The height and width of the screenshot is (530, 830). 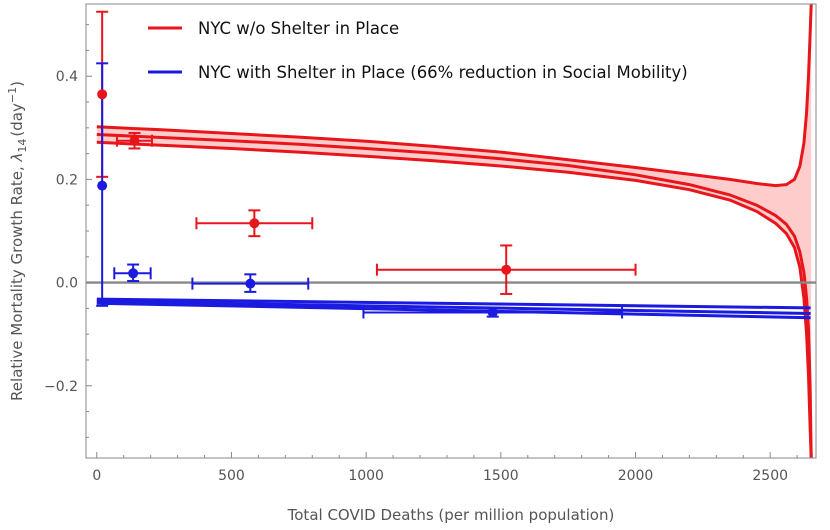 I want to click on y-axis-label-close: ), so click(x=17, y=84).